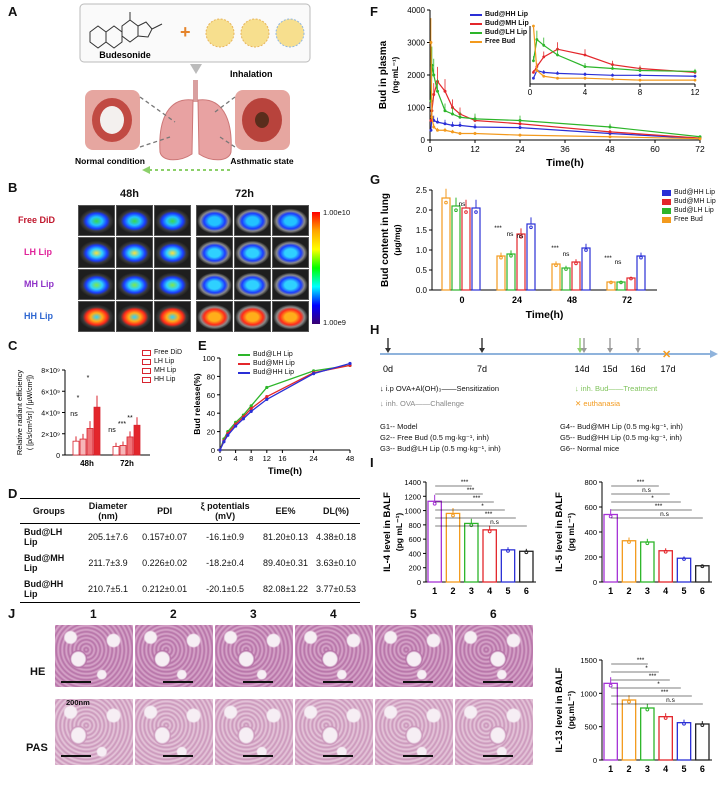  I want to click on x-tick-label: 6, so click(526, 591).